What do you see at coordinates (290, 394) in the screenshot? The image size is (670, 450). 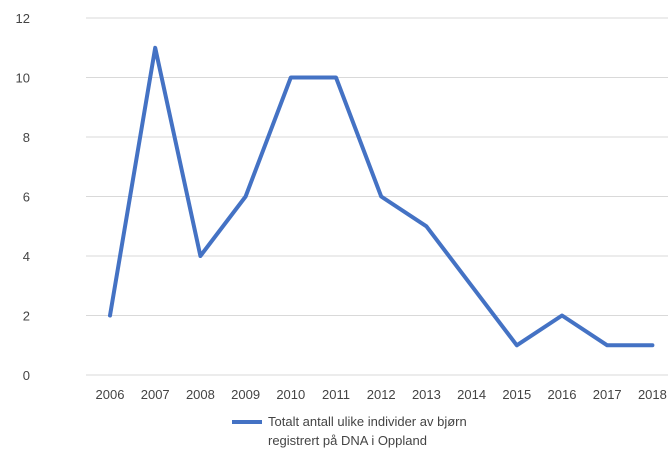 I see `x-tick-label: 2010` at bounding box center [290, 394].